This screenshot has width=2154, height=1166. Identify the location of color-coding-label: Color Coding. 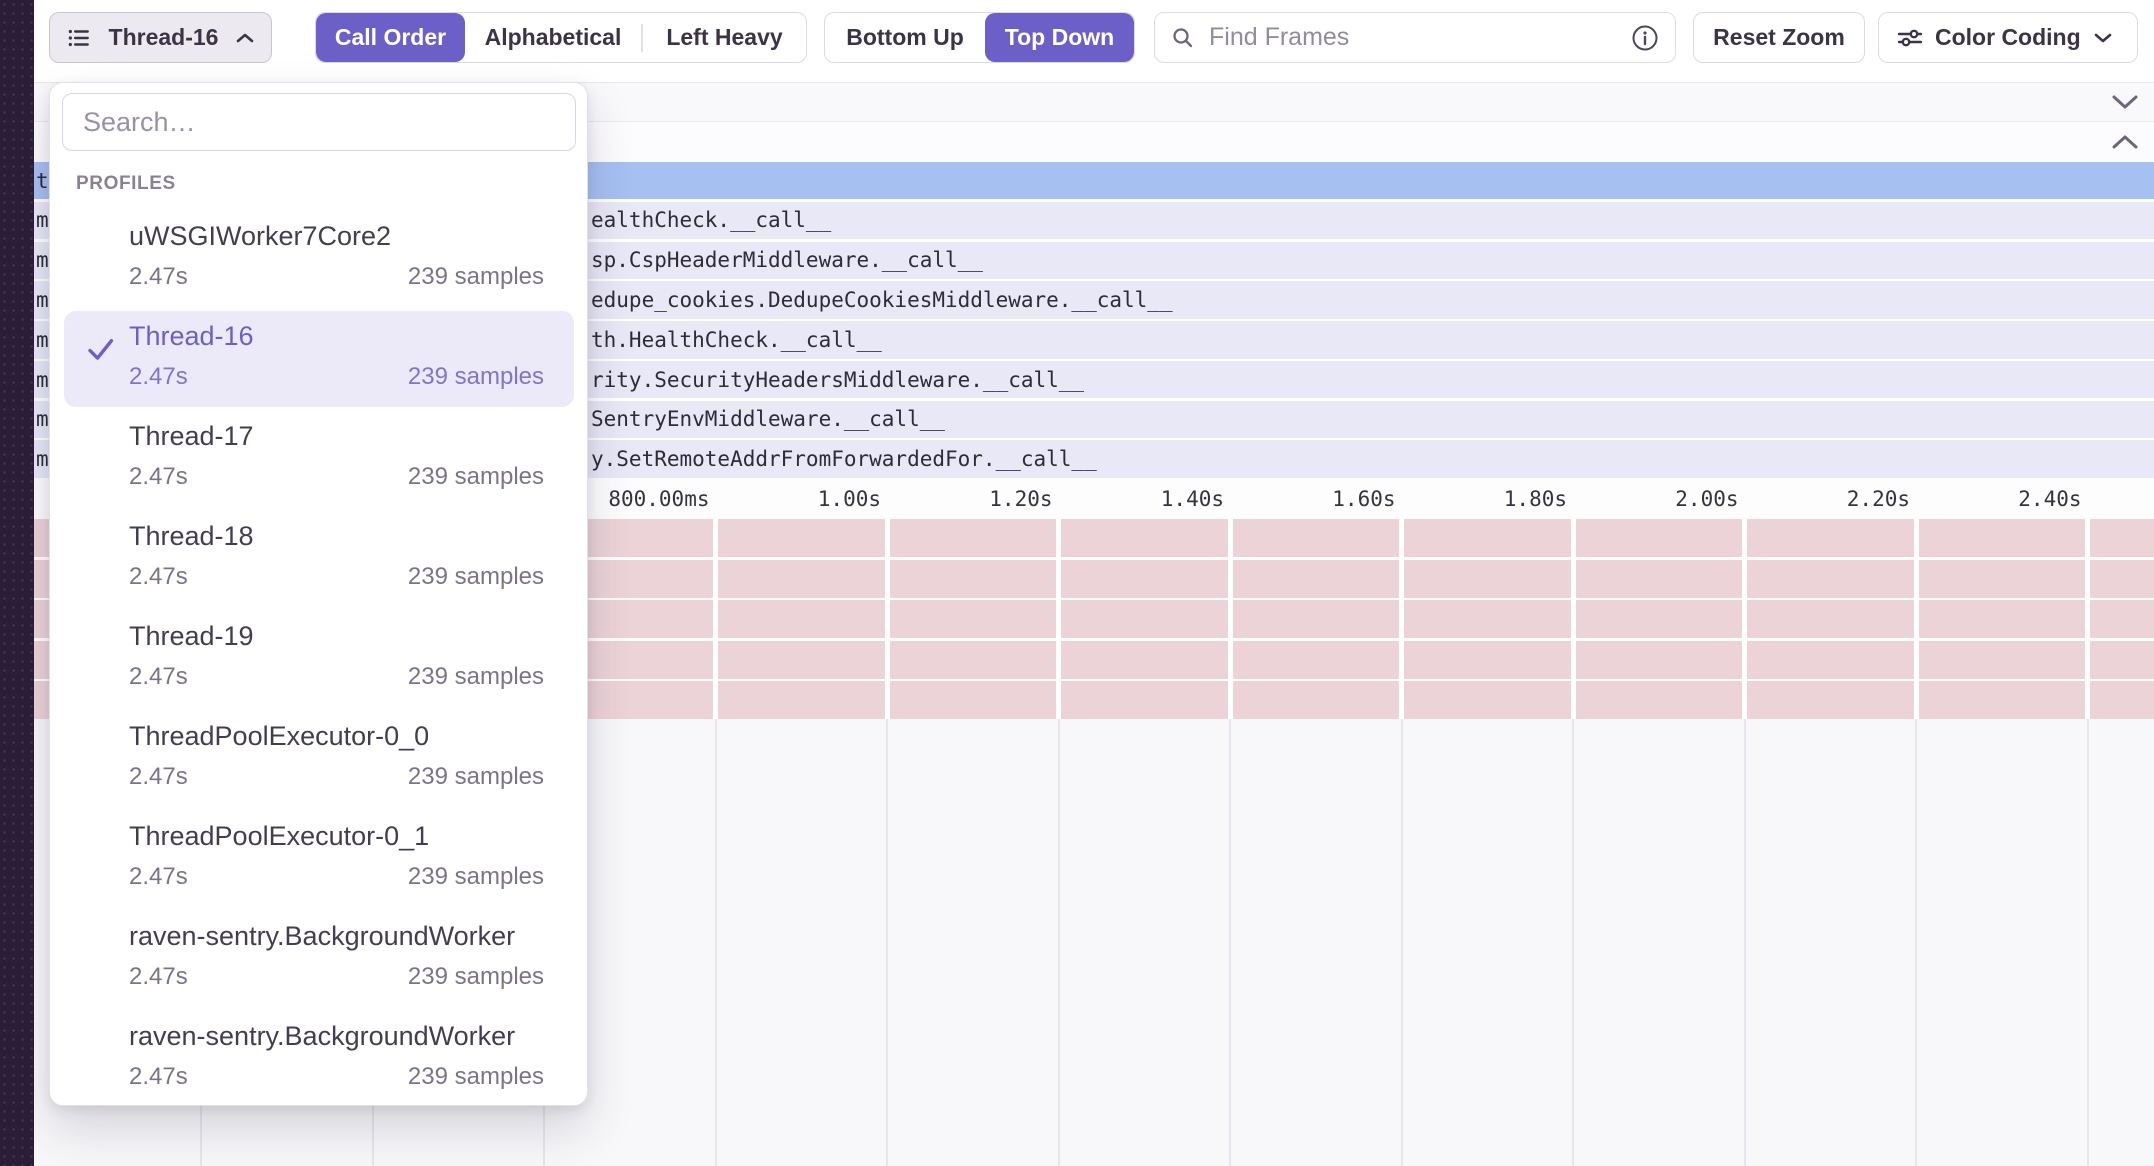
(2008, 37).